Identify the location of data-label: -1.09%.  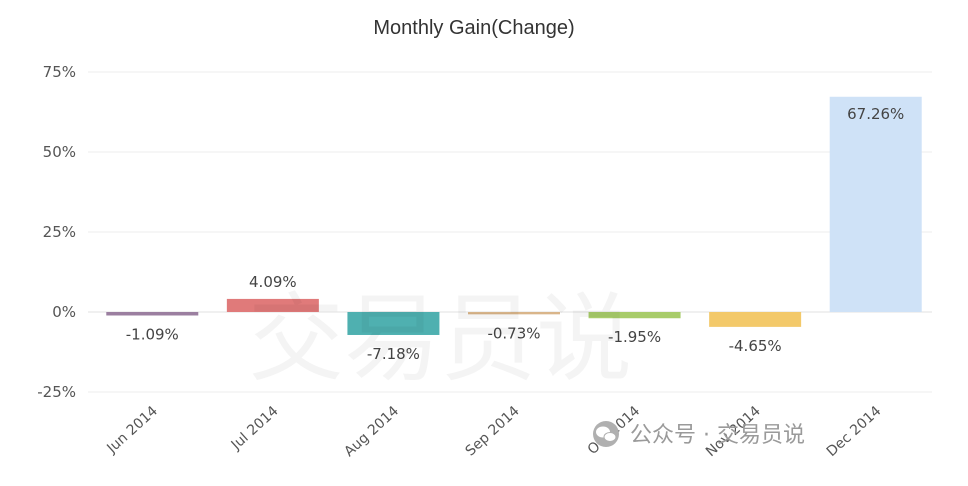
(152, 334).